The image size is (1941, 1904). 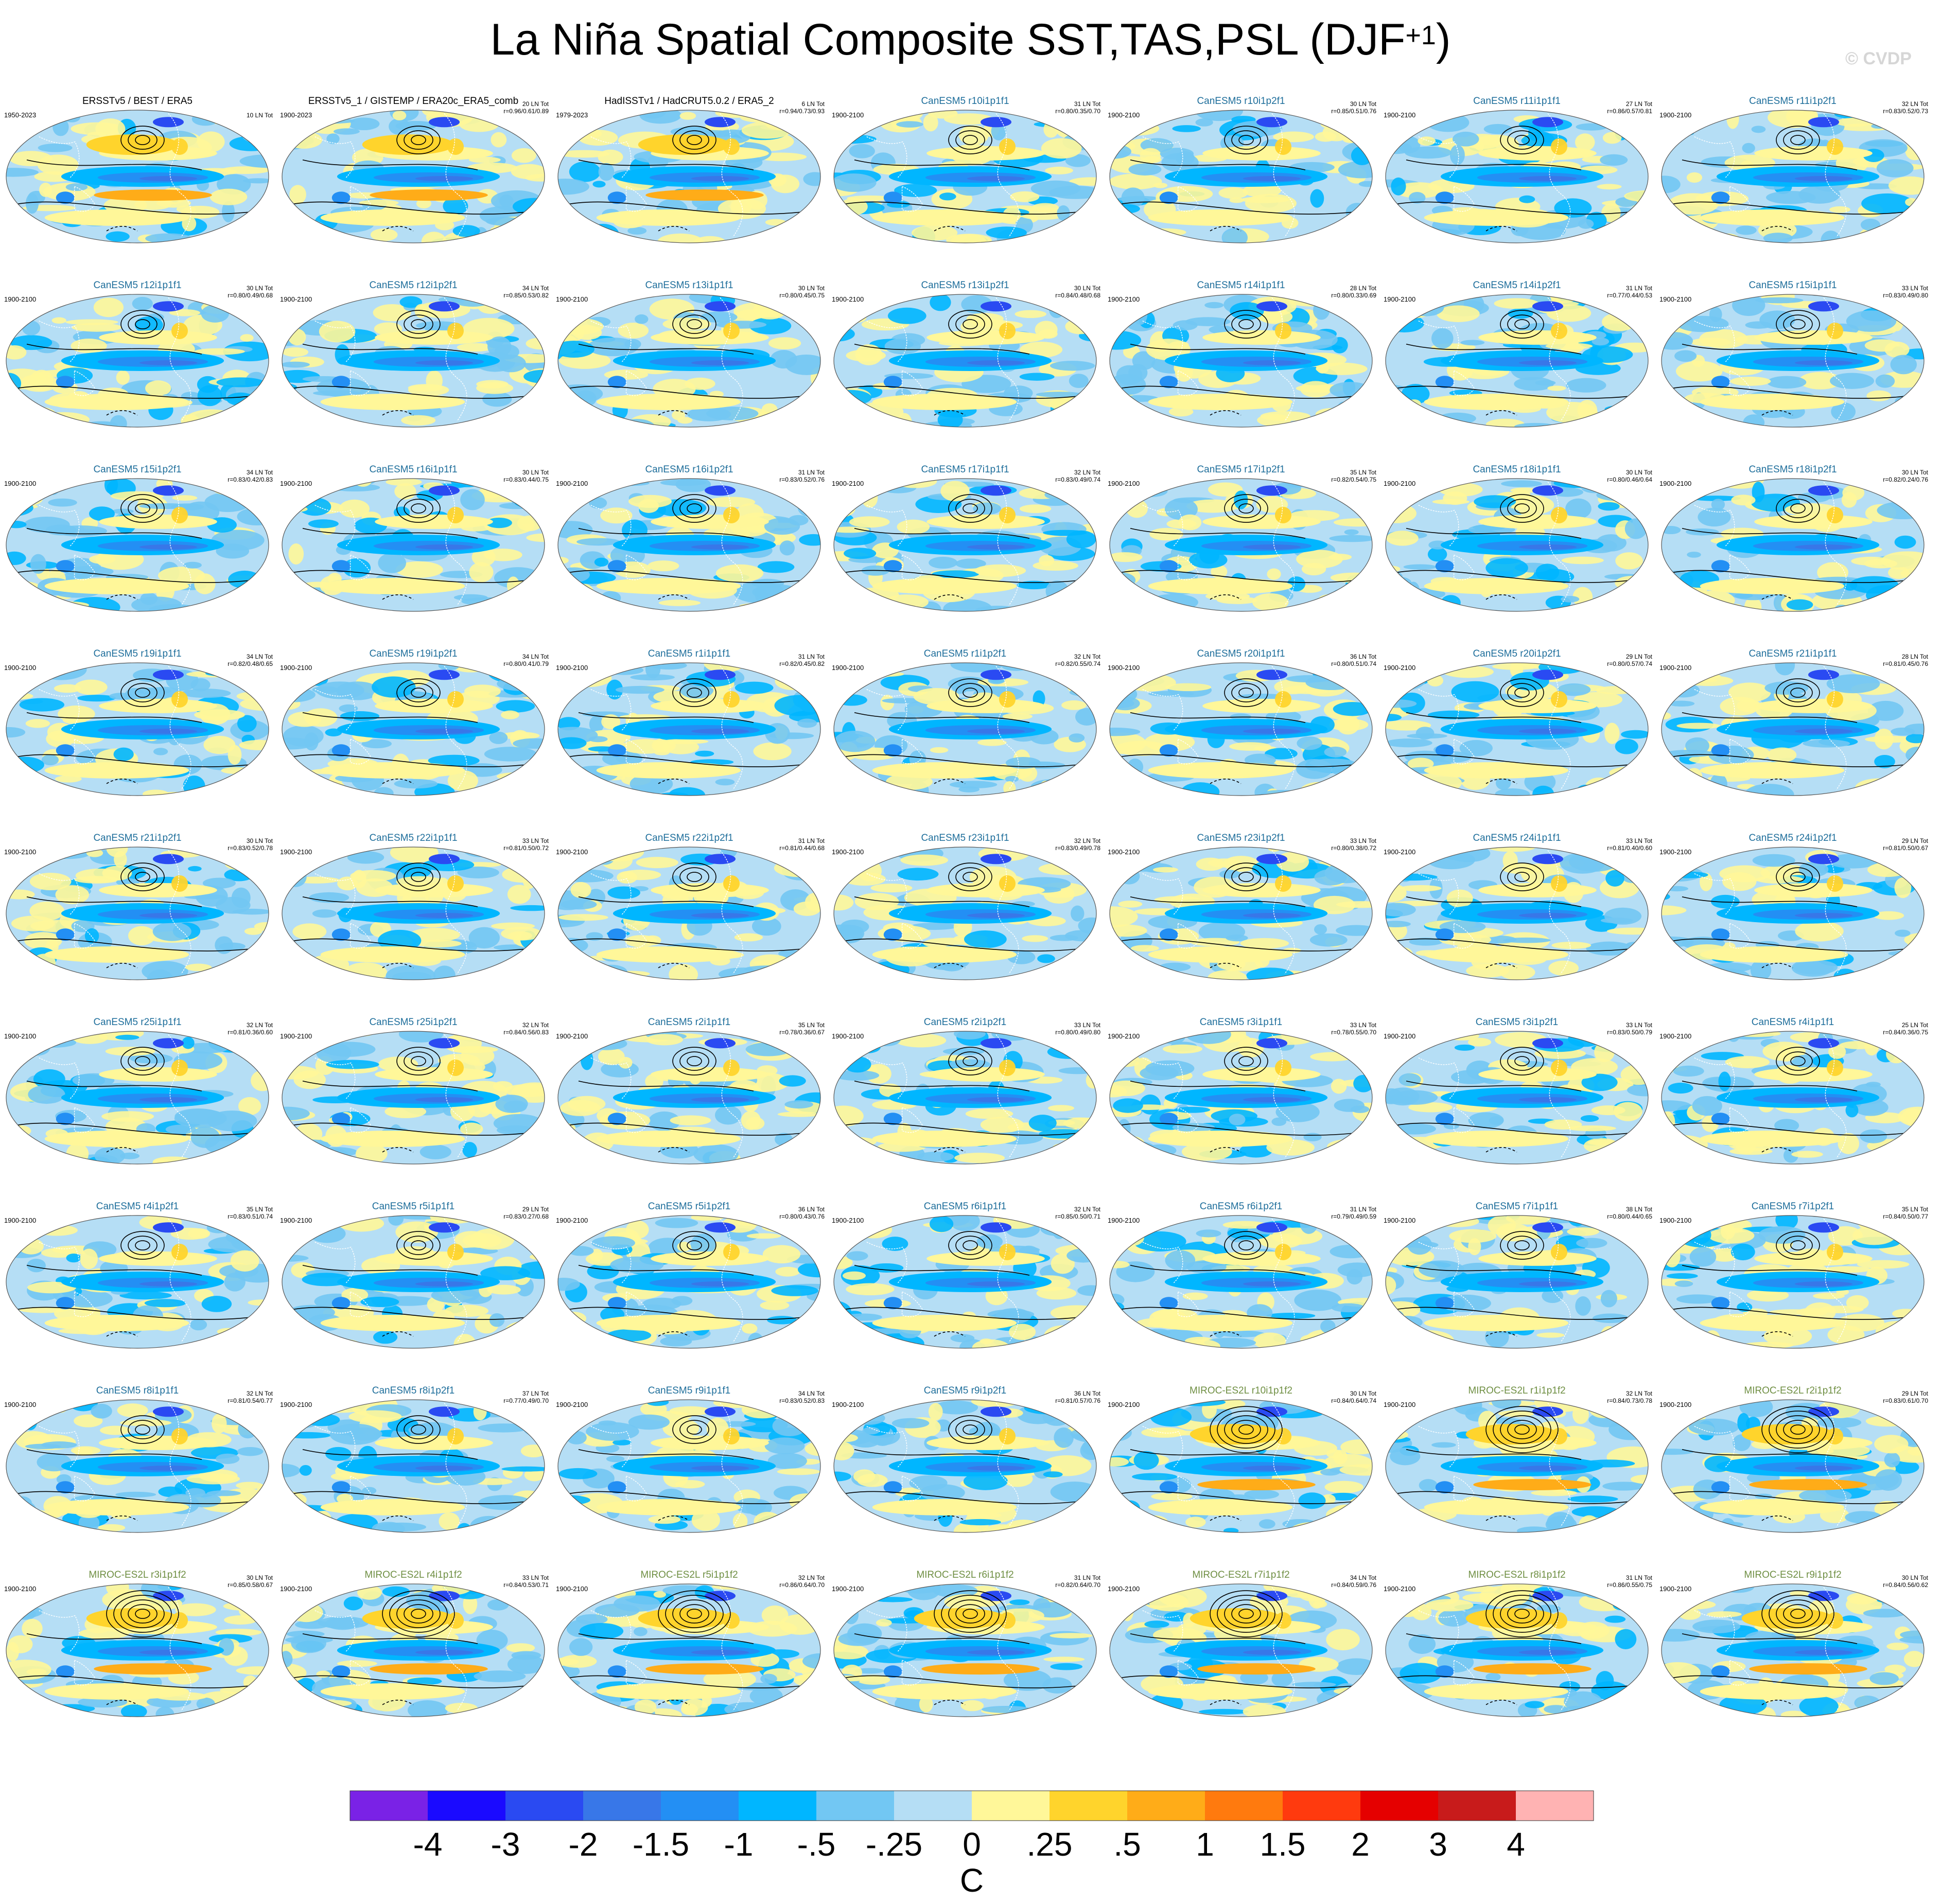 What do you see at coordinates (965, 1206) in the screenshot?
I see `panel-title: CanESM5 r6i1p1f1` at bounding box center [965, 1206].